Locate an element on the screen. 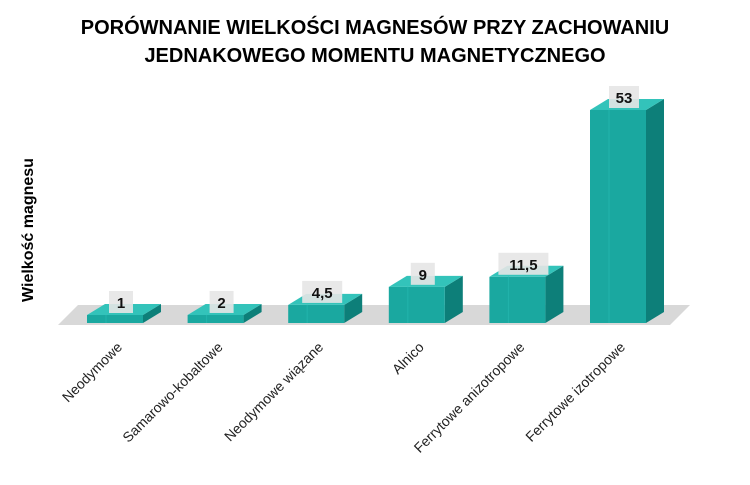 The width and height of the screenshot is (750, 485). category-tick-label: Alnico is located at coordinates (408, 358).